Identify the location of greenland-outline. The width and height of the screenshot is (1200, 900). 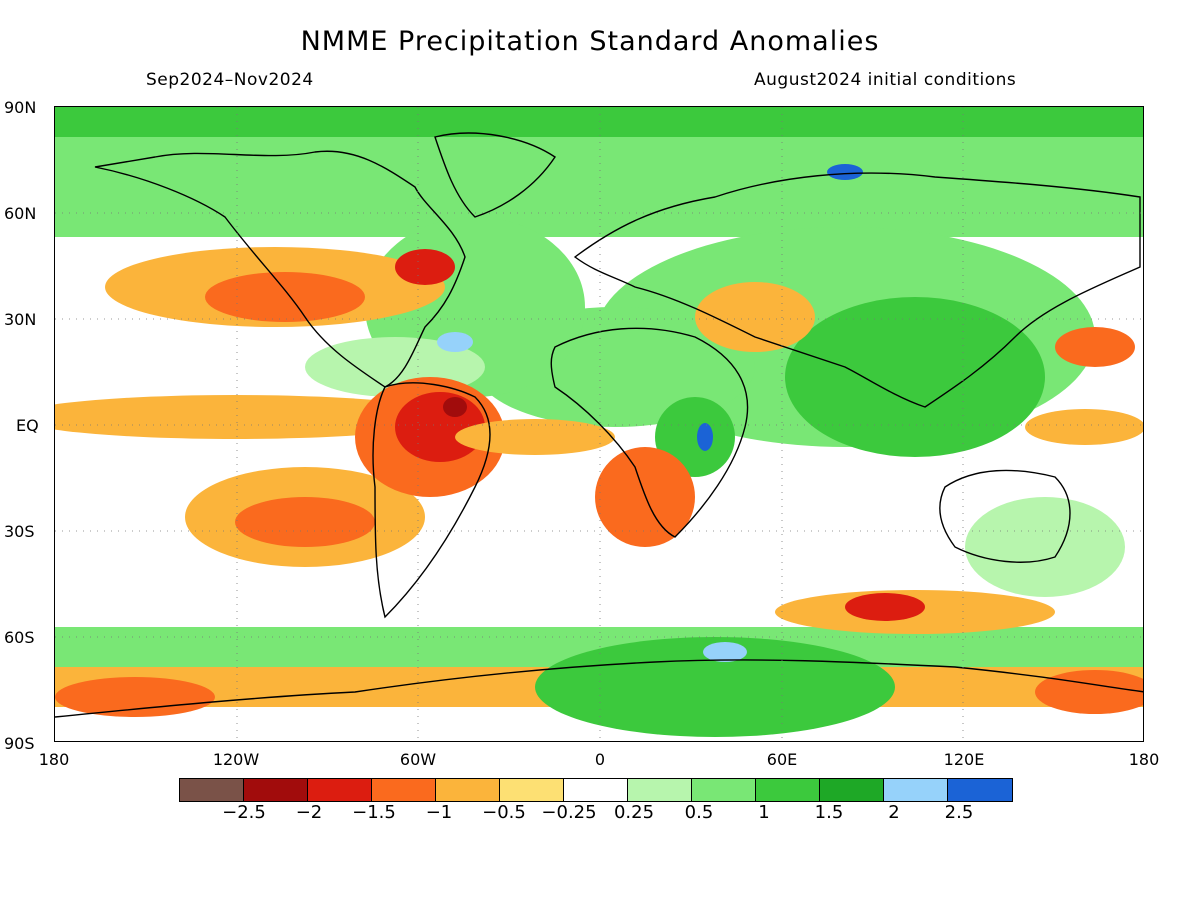
(495, 175).